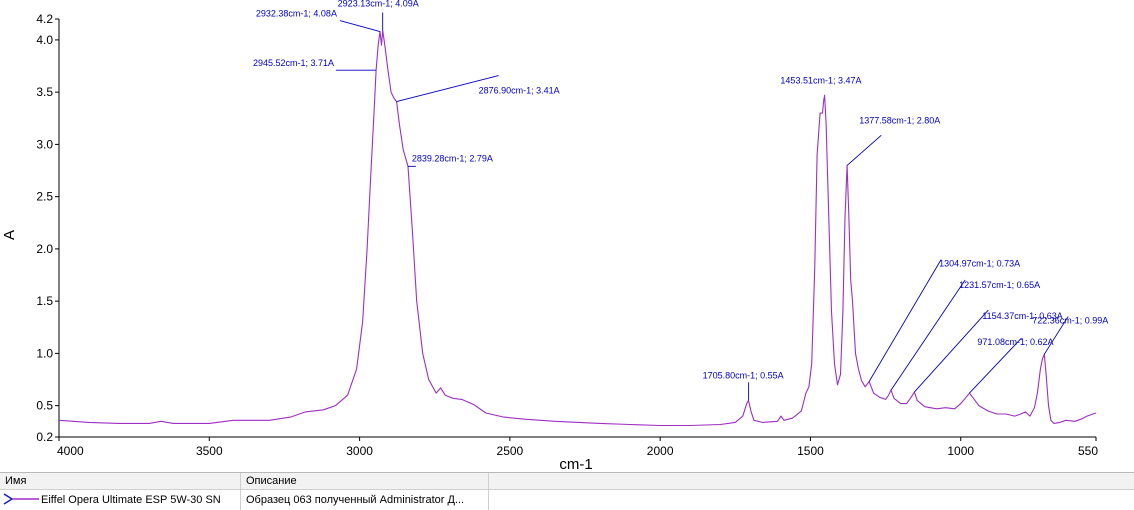 The height and width of the screenshot is (510, 1134). What do you see at coordinates (510, 451) in the screenshot?
I see `x-tick-label-3: 2500` at bounding box center [510, 451].